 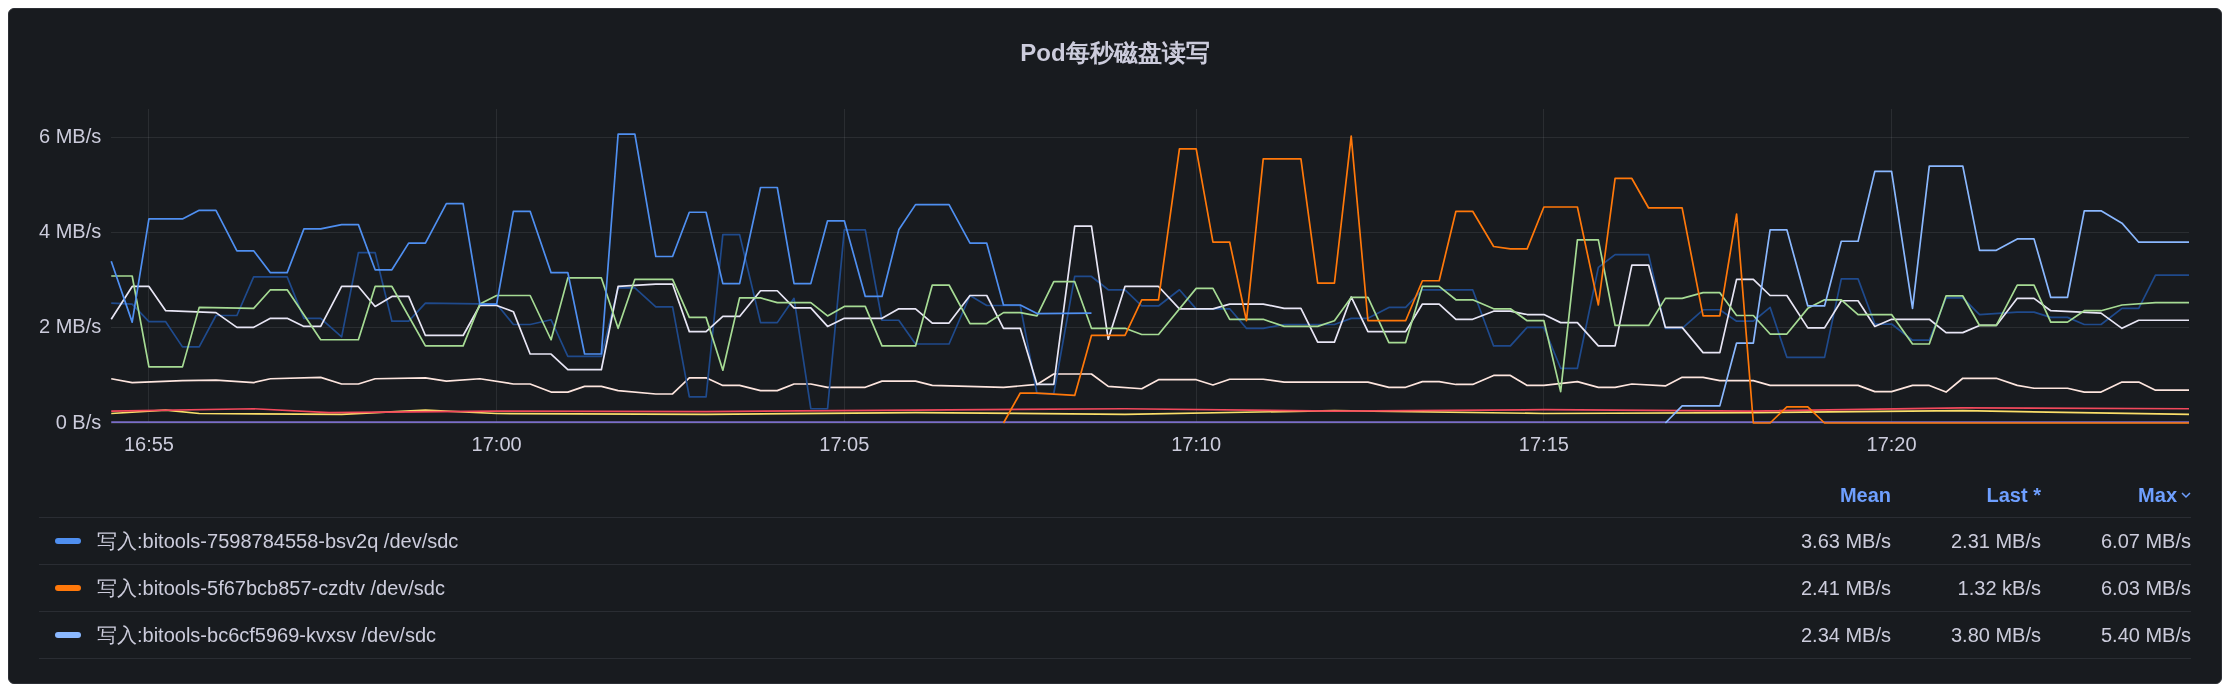 What do you see at coordinates (2145, 588) in the screenshot?
I see `text: 6.03 MB/s` at bounding box center [2145, 588].